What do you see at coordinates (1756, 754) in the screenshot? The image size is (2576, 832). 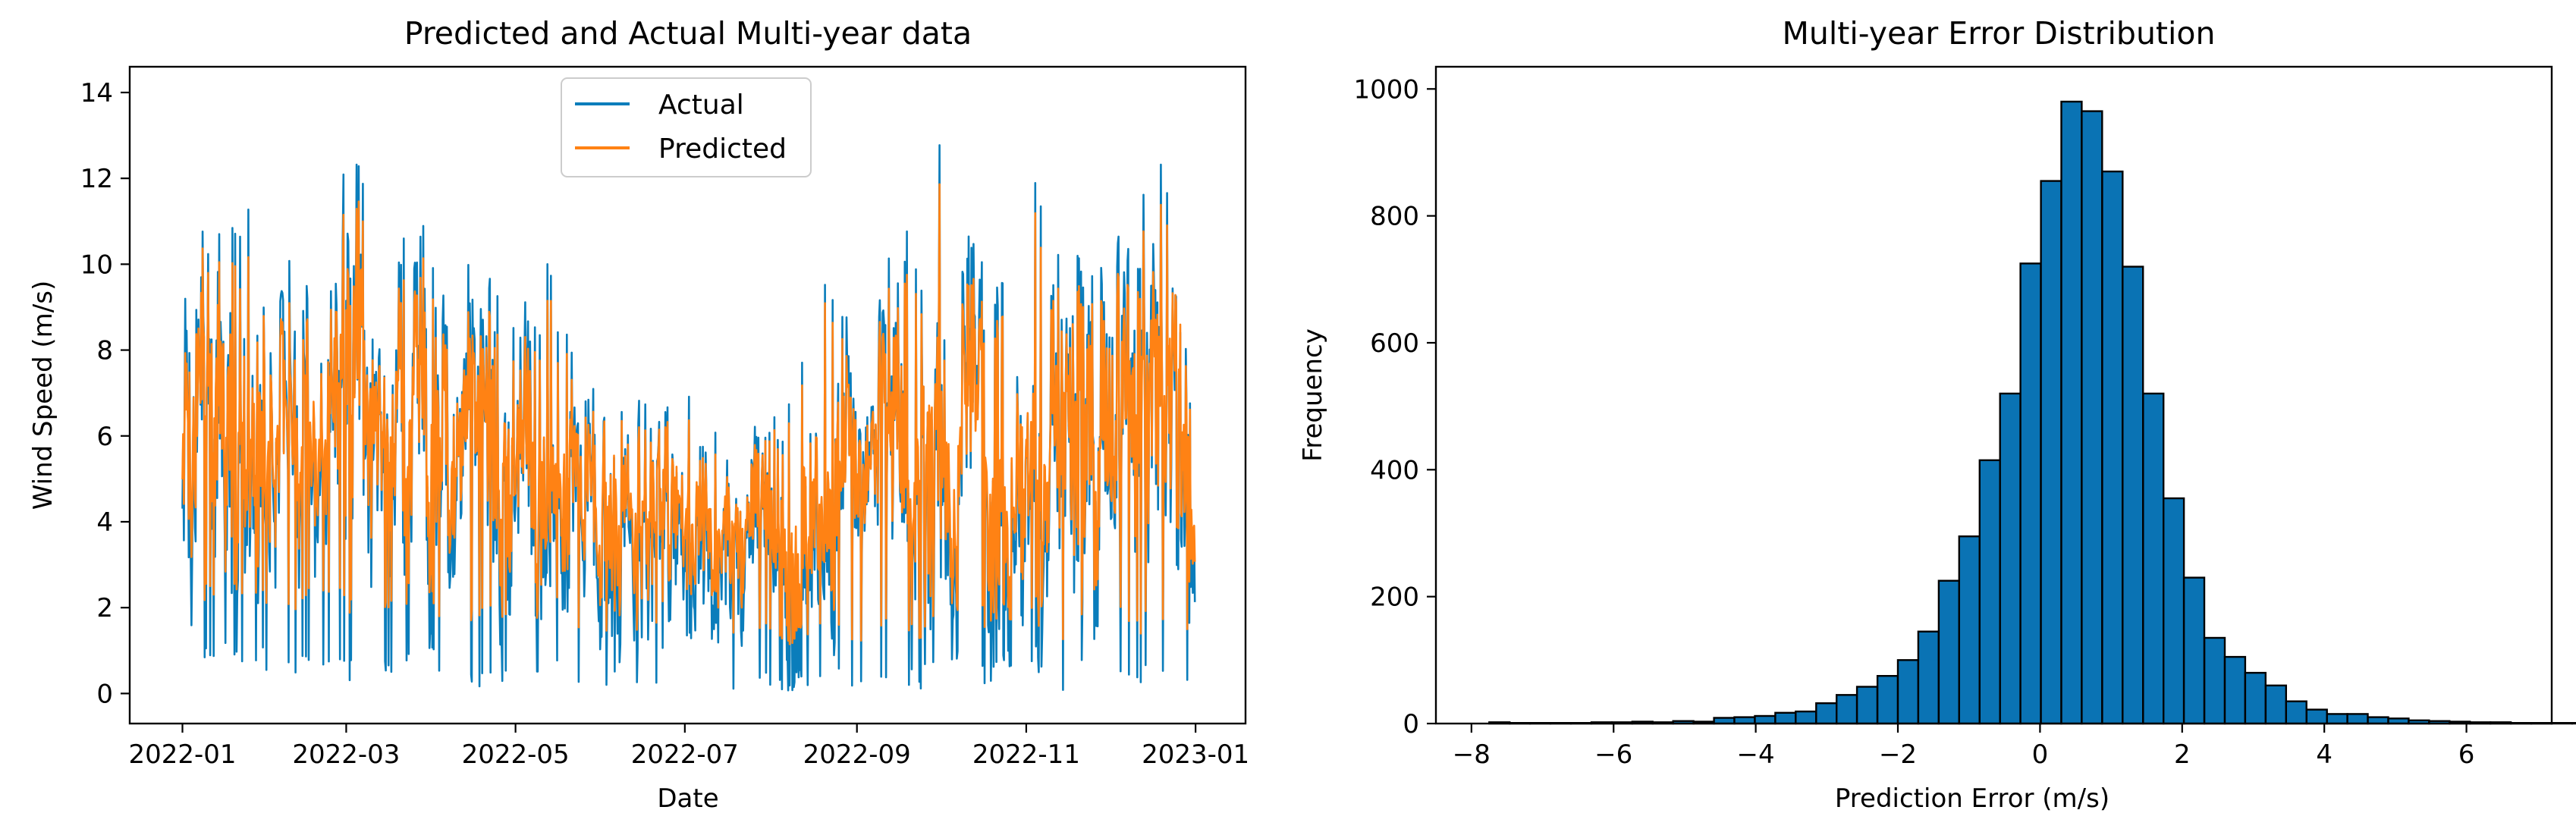 I see `x-tick-label: −4` at bounding box center [1756, 754].